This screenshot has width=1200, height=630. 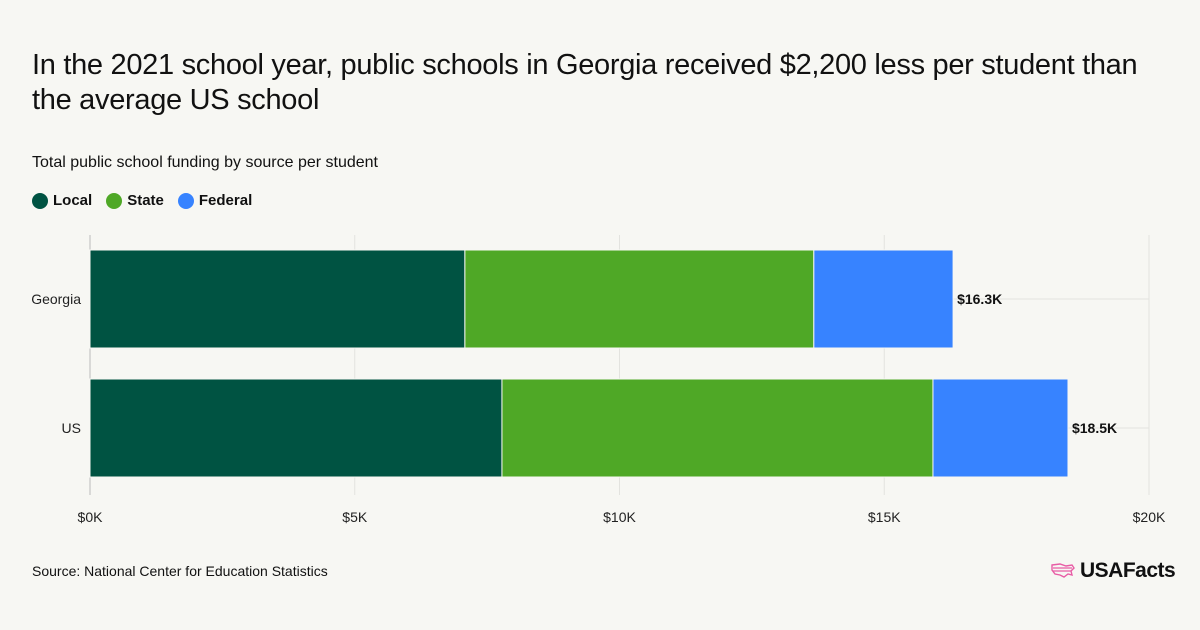 I want to click on total-label: $18.5K, so click(x=1094, y=428).